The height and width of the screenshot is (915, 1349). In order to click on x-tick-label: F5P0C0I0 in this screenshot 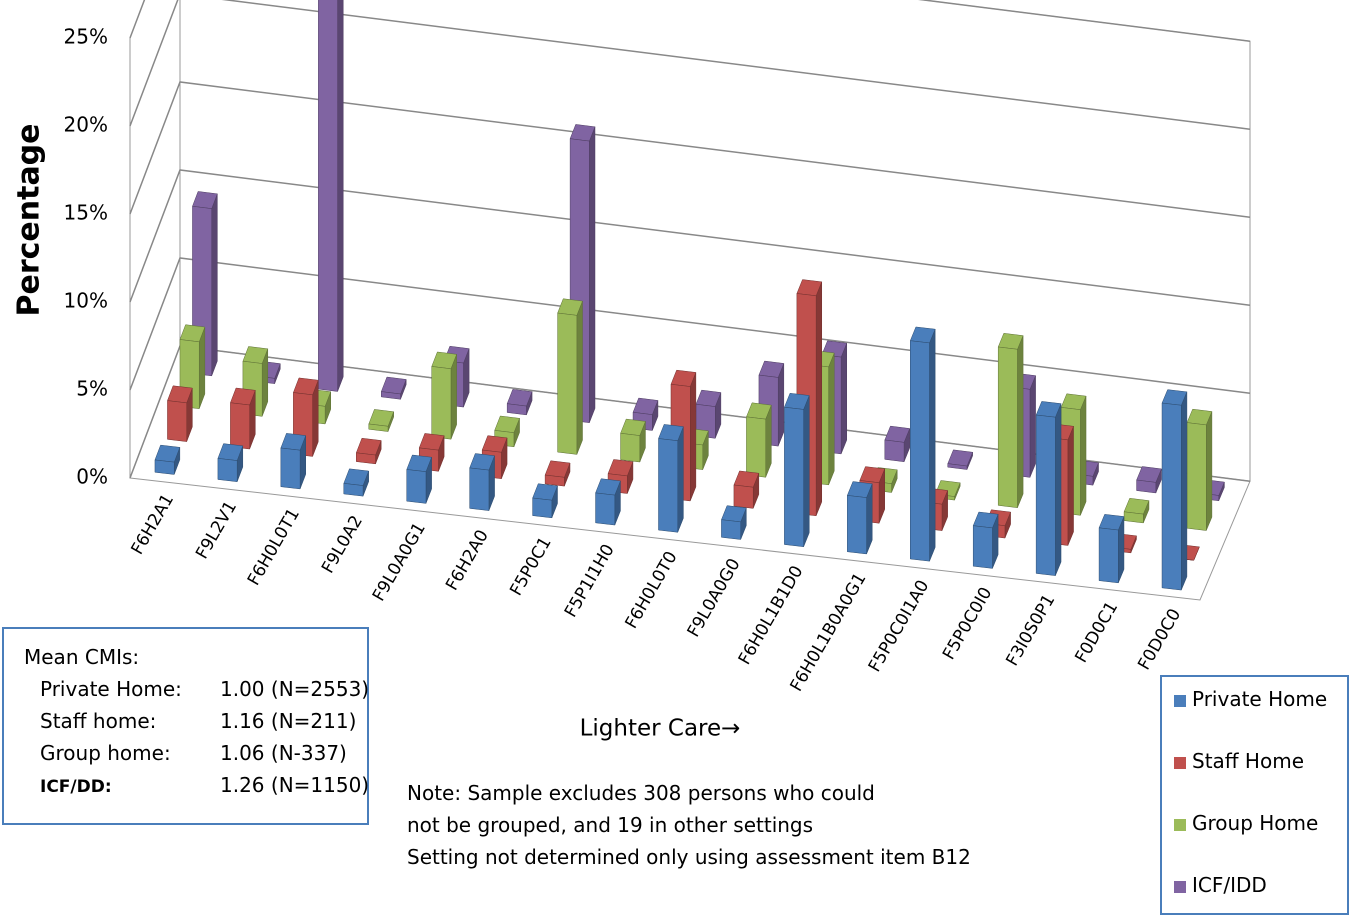, I will do `click(967, 623)`.